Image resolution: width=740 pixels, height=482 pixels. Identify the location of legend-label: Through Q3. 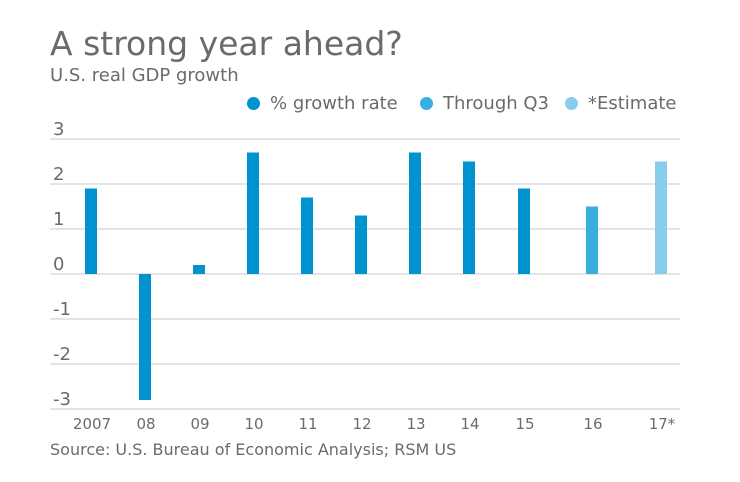
(496, 103).